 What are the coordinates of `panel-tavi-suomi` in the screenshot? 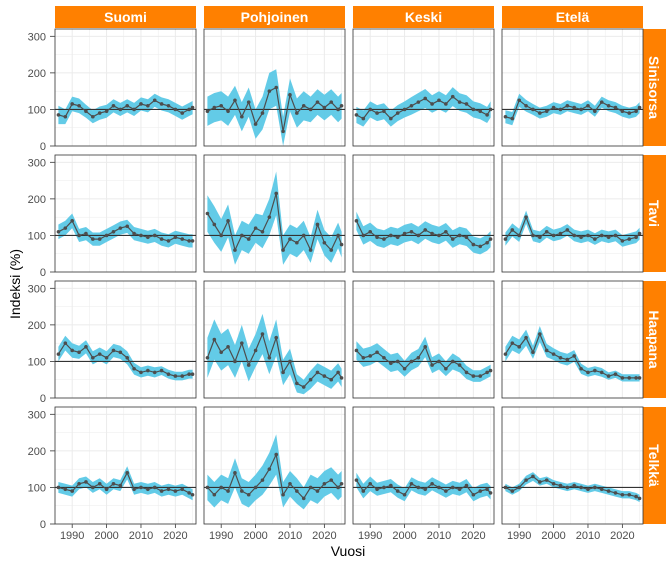 It's located at (125, 213).